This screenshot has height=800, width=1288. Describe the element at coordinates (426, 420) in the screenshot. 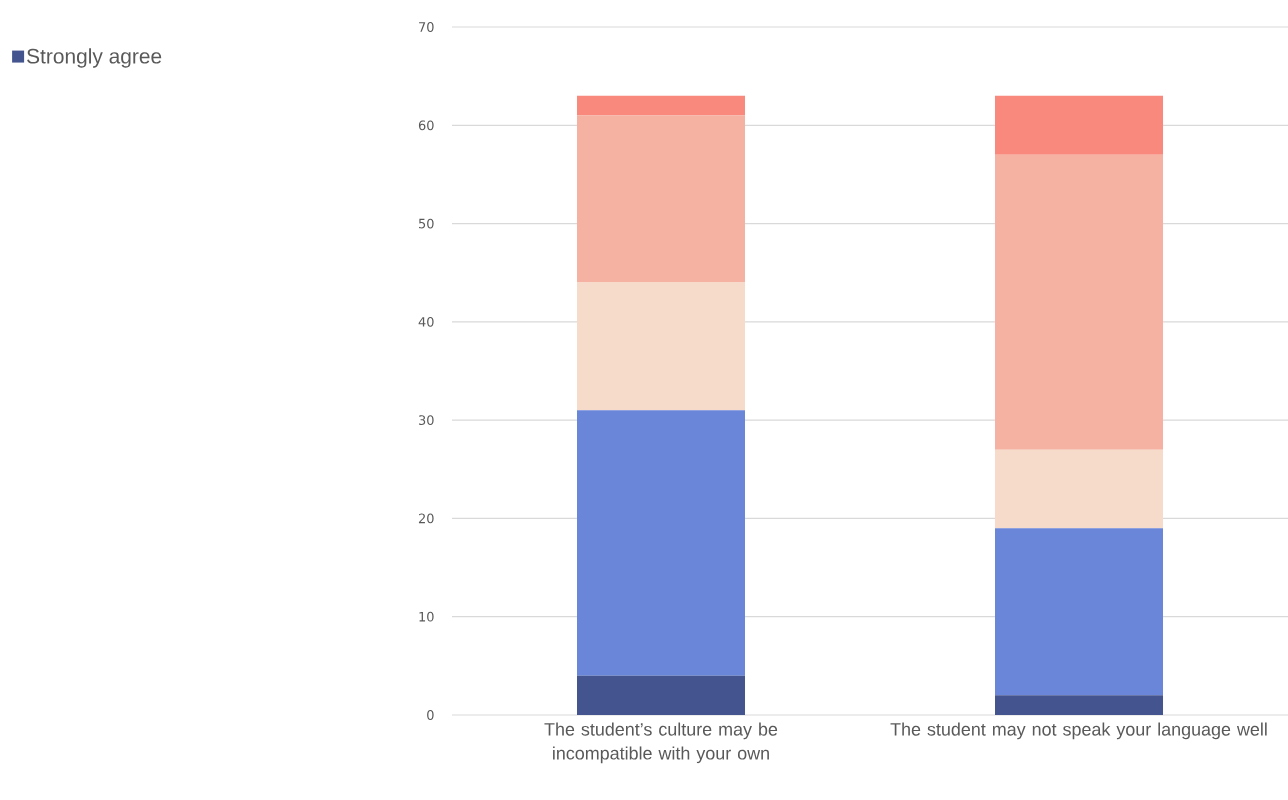

I see `y-tick-label: 30` at that location.